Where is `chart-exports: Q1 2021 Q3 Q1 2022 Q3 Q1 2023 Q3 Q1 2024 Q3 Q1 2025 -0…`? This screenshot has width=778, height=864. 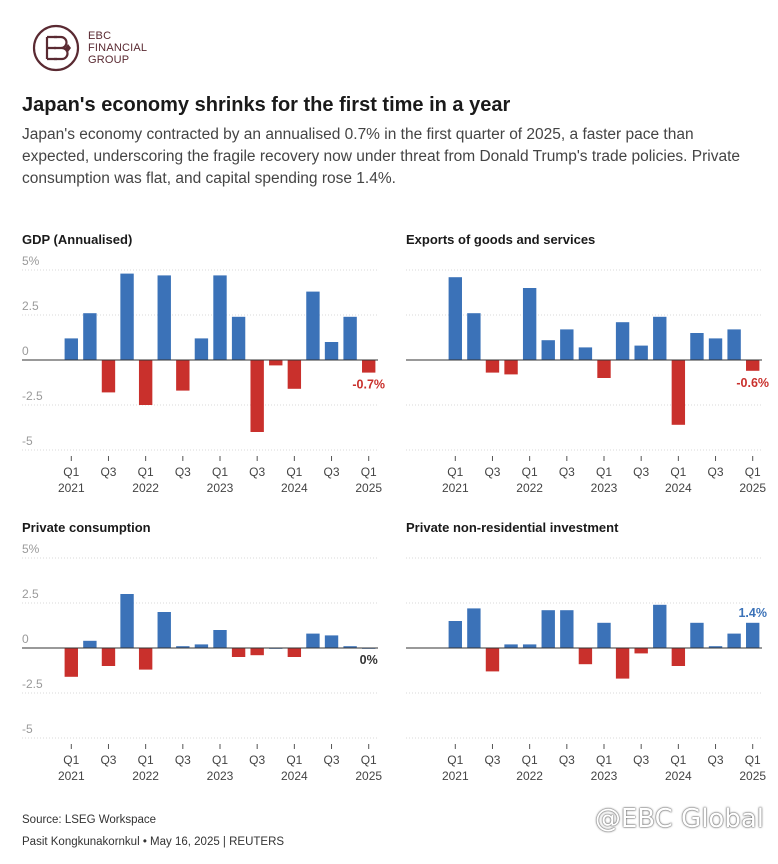
chart-exports: Q1 2021 Q3 Q1 2022 Q3 Q1 2023 Q3 Q1 2024 Q3 Q1 2025 -0… is located at coordinates (587, 382).